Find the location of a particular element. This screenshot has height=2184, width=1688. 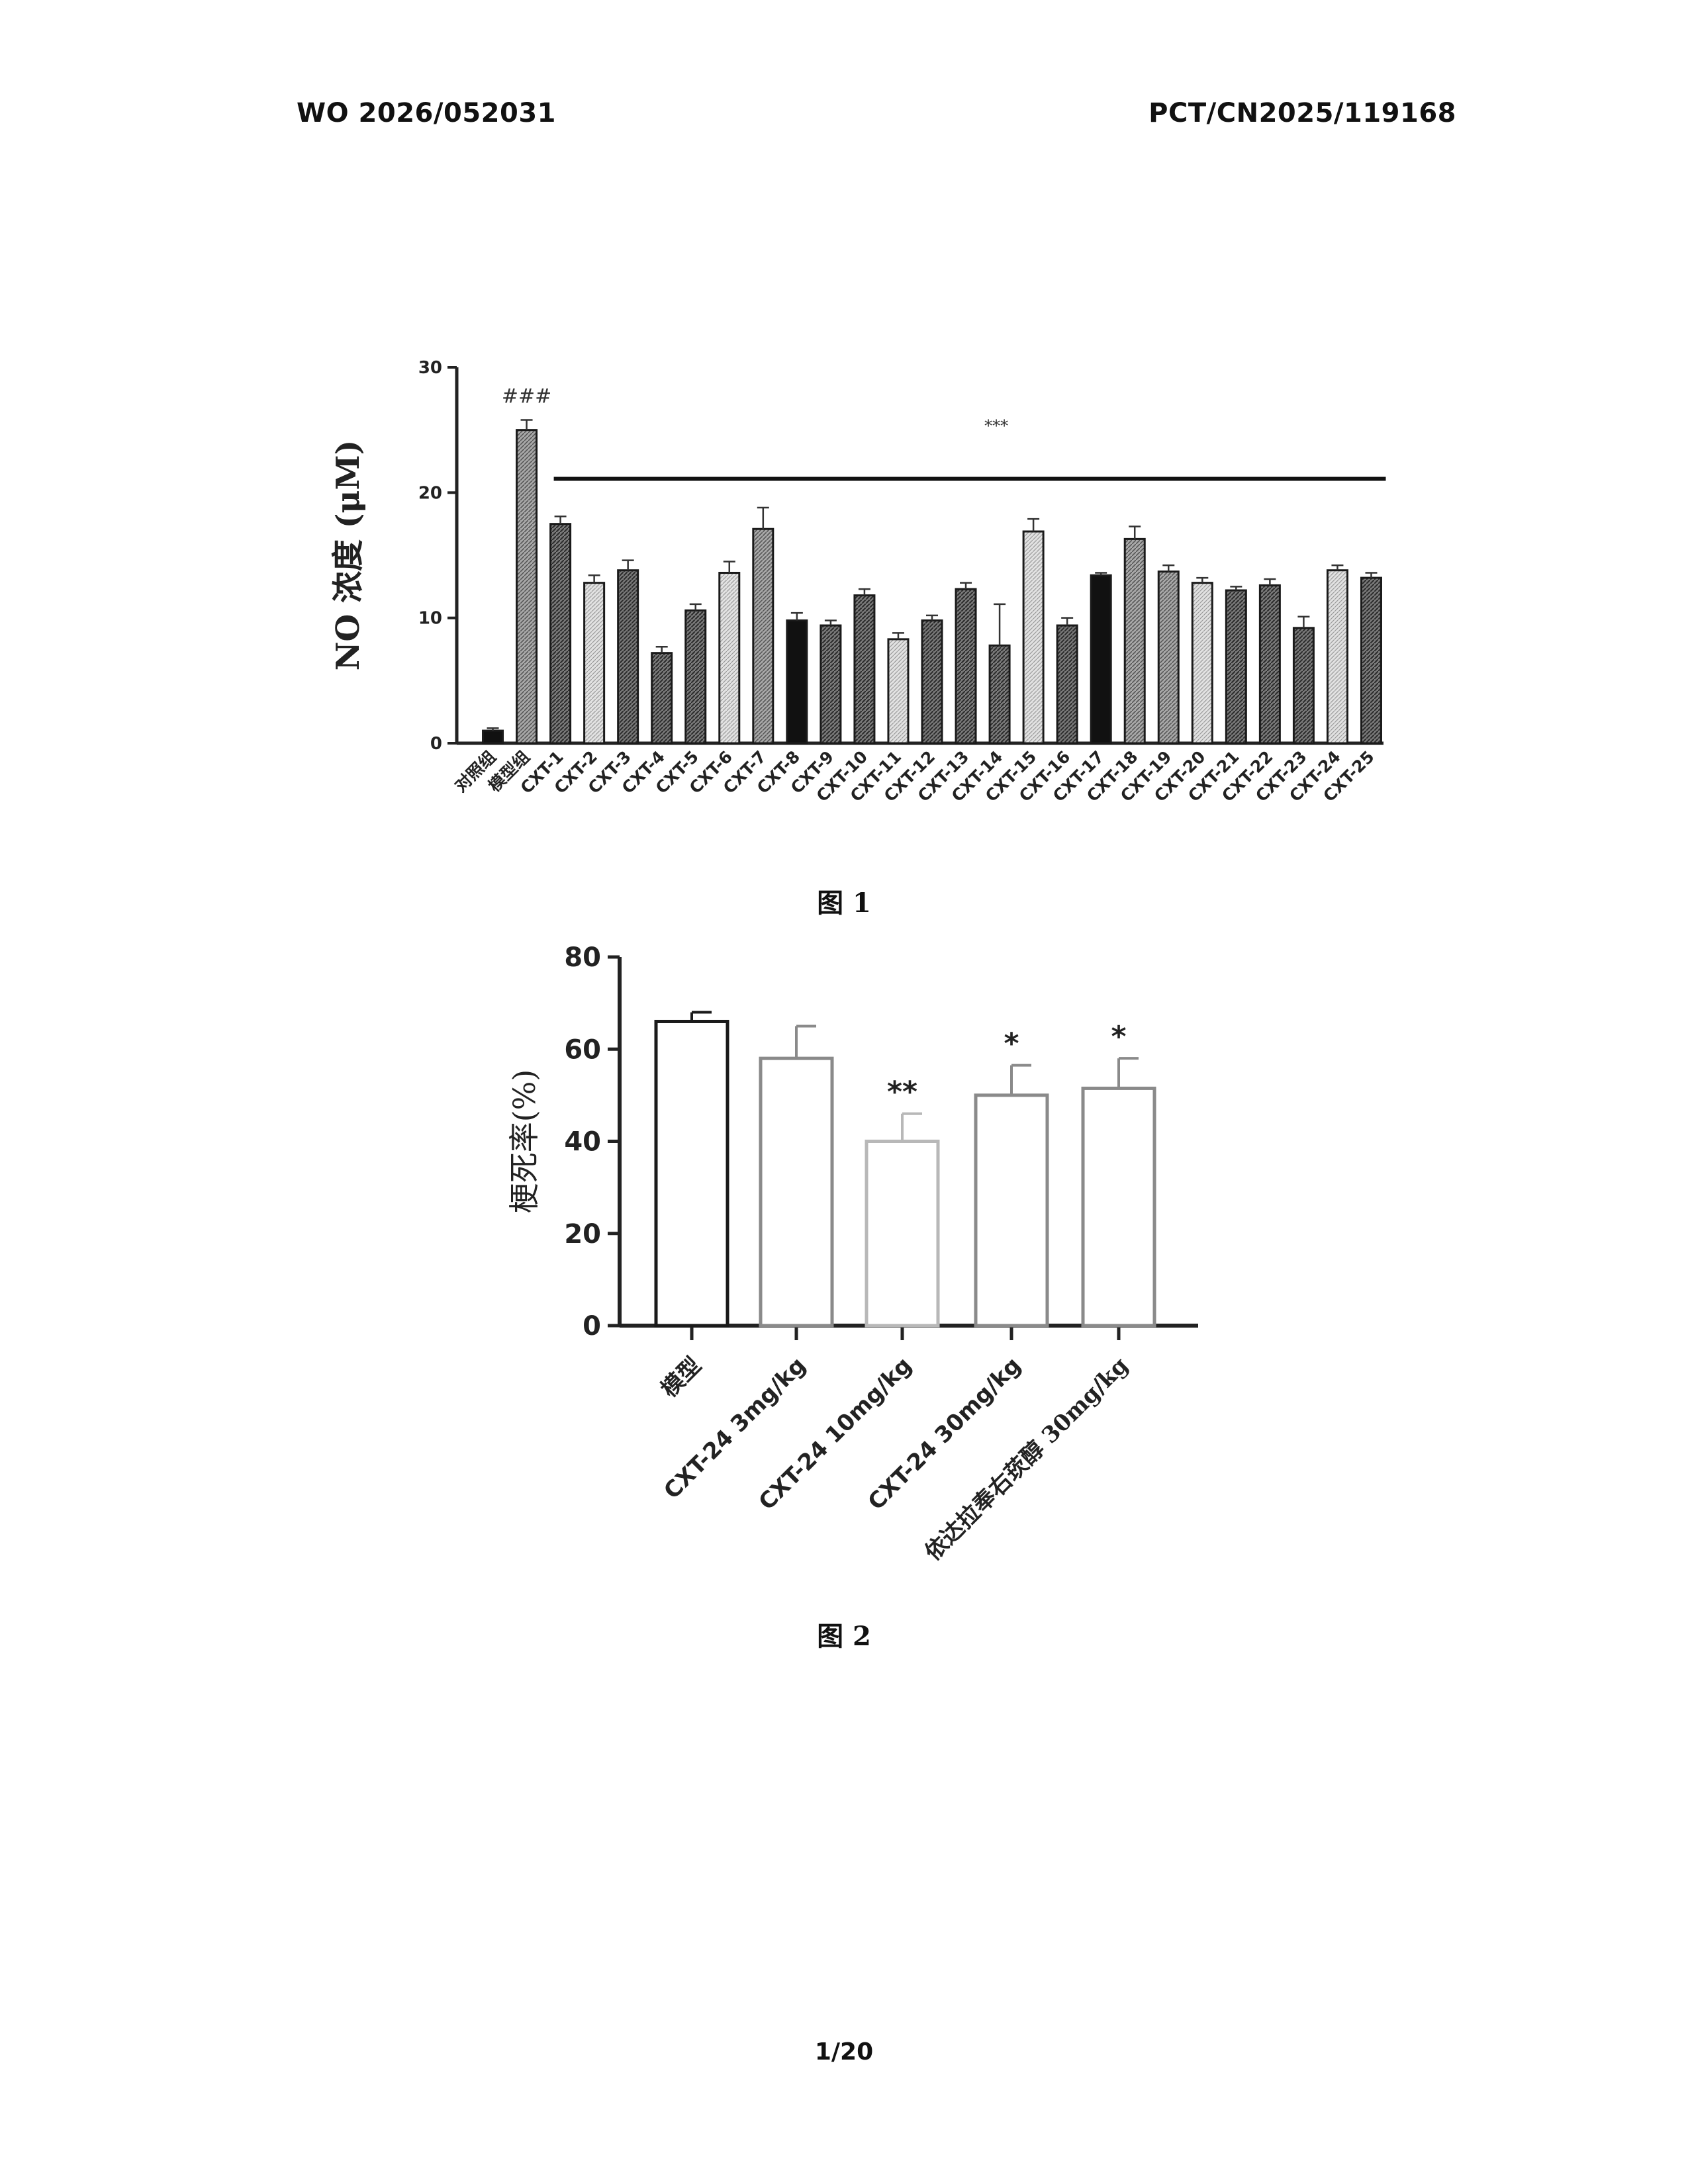

y-axis-title: NO 浓度 (μM) is located at coordinates (348, 555).